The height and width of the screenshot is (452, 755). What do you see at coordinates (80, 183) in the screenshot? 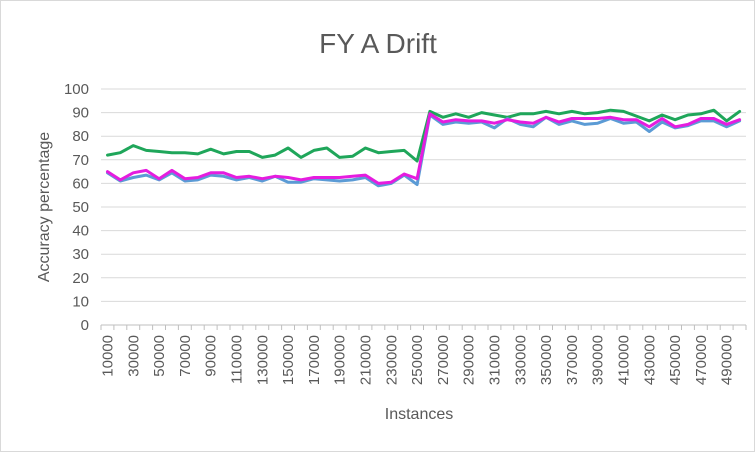
I see `y-tick-label: 60` at bounding box center [80, 183].